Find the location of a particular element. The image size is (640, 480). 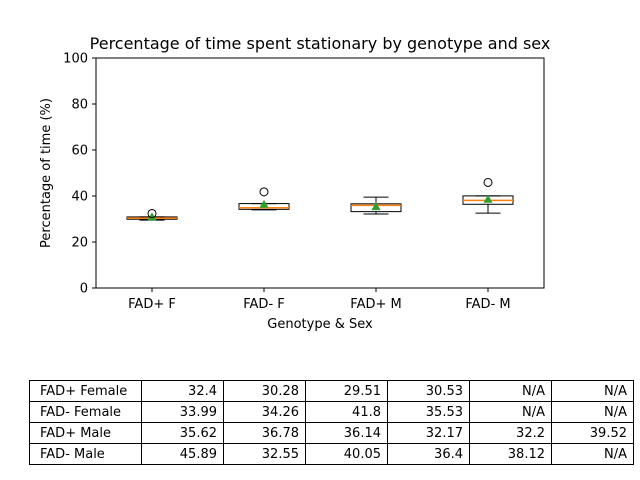

table-cell: 36.78 is located at coordinates (264, 433).